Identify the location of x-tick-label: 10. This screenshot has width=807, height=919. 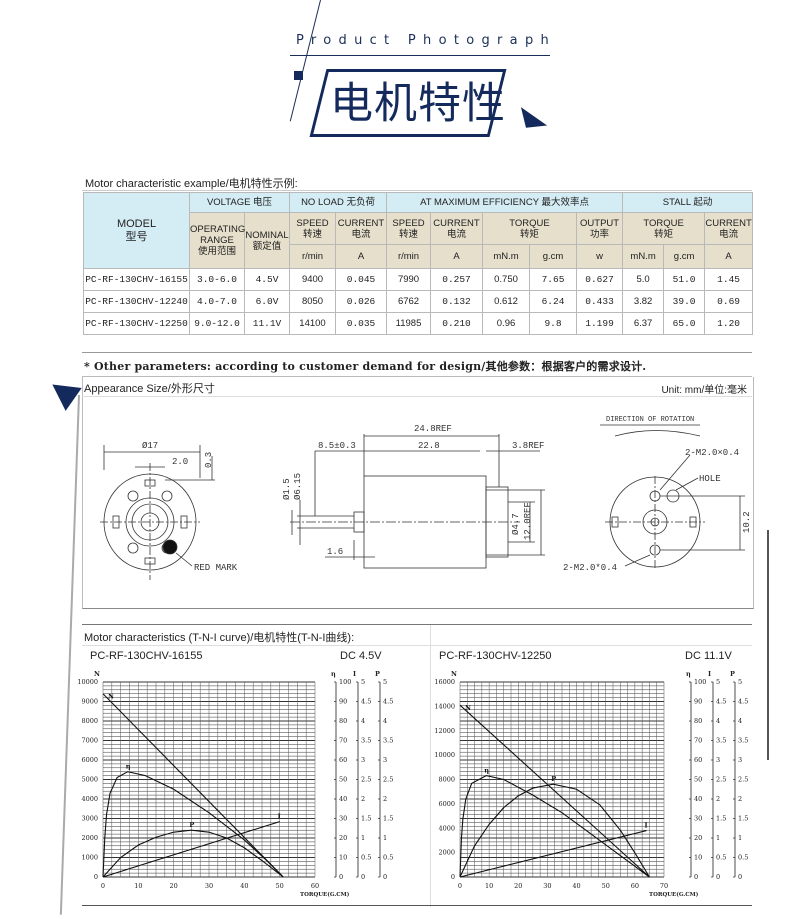
(138, 886).